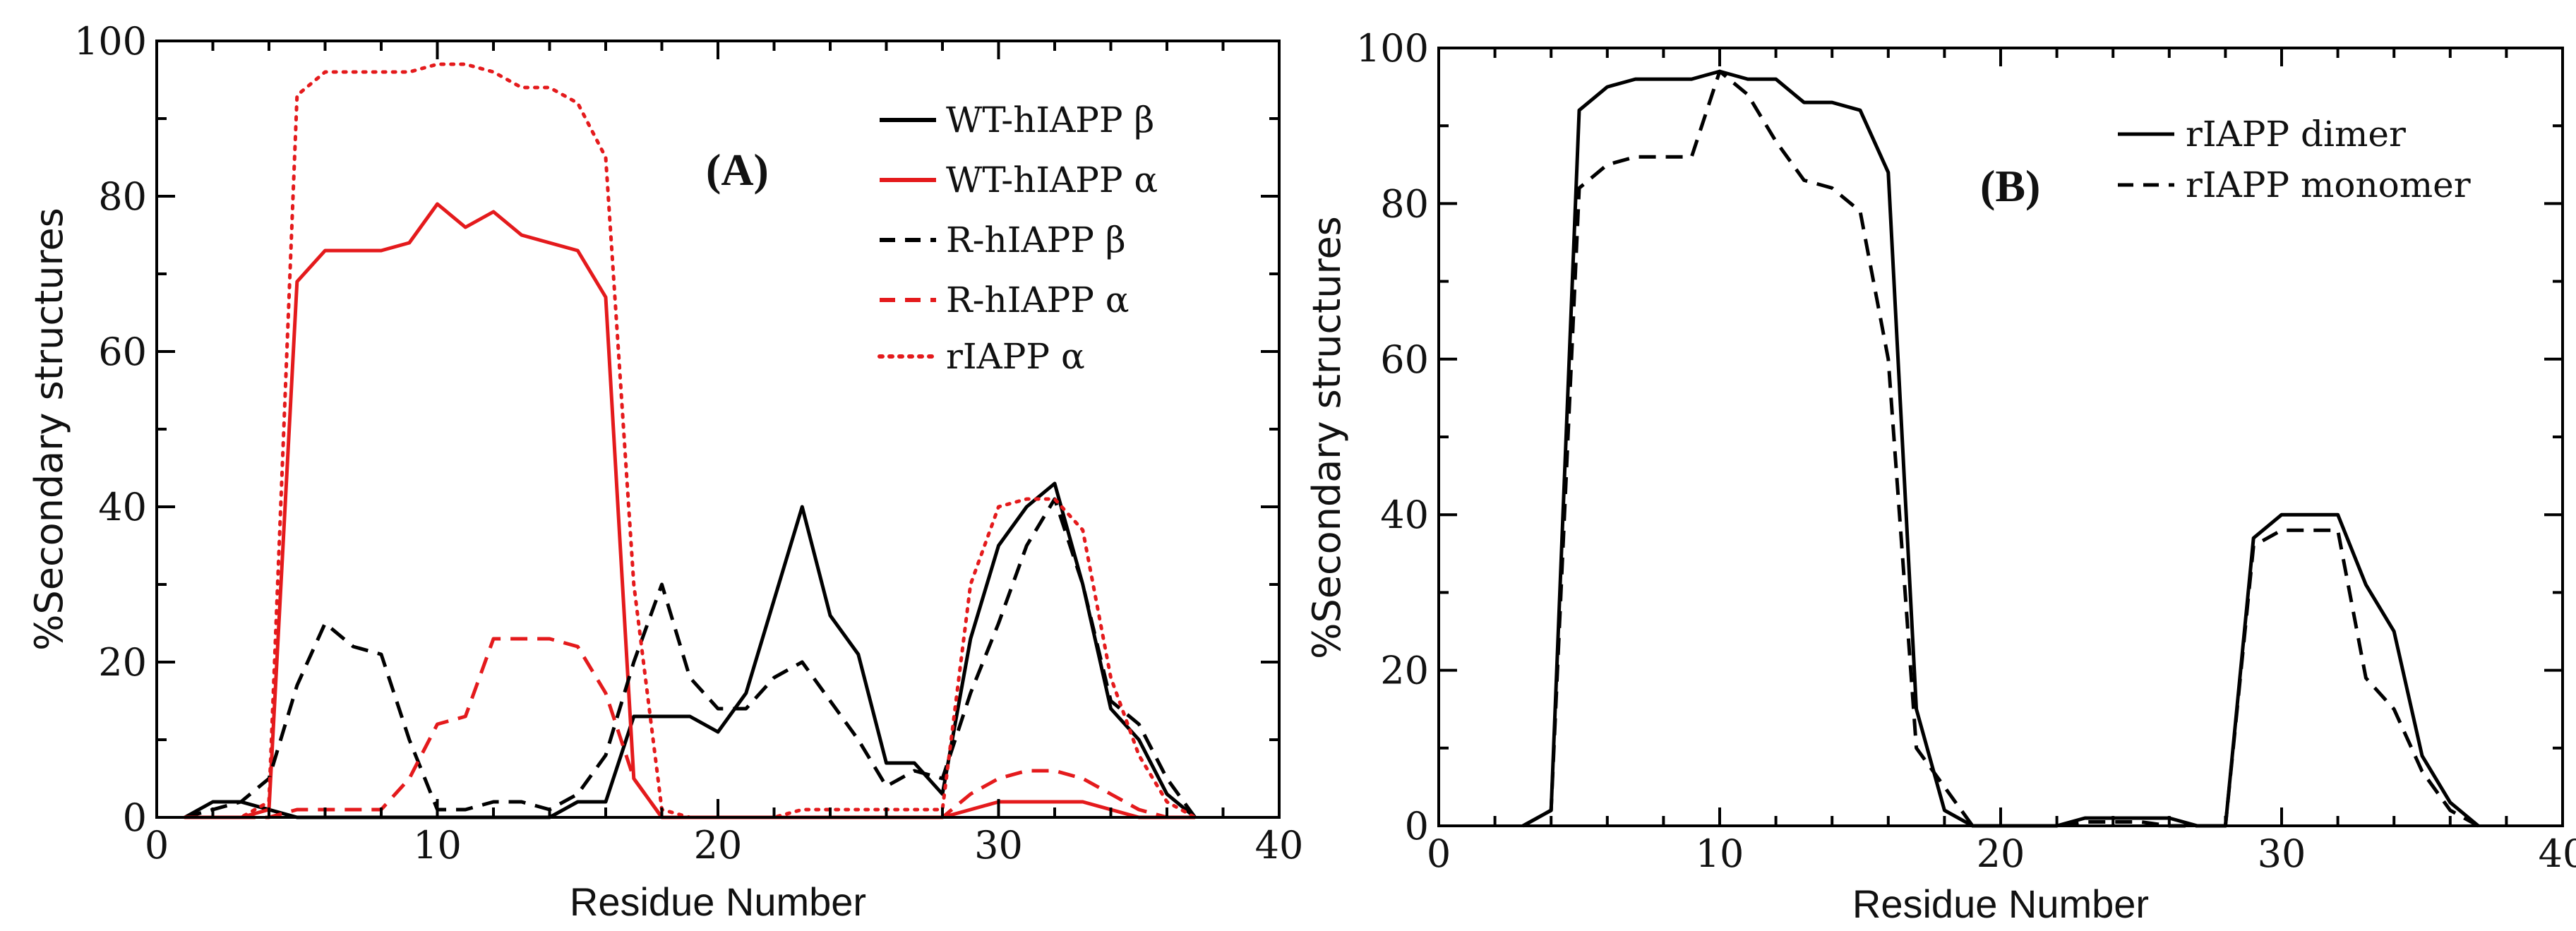 The width and height of the screenshot is (2576, 931). I want to click on legend-b-label-dimer: rIAPP dimer, so click(2296, 134).